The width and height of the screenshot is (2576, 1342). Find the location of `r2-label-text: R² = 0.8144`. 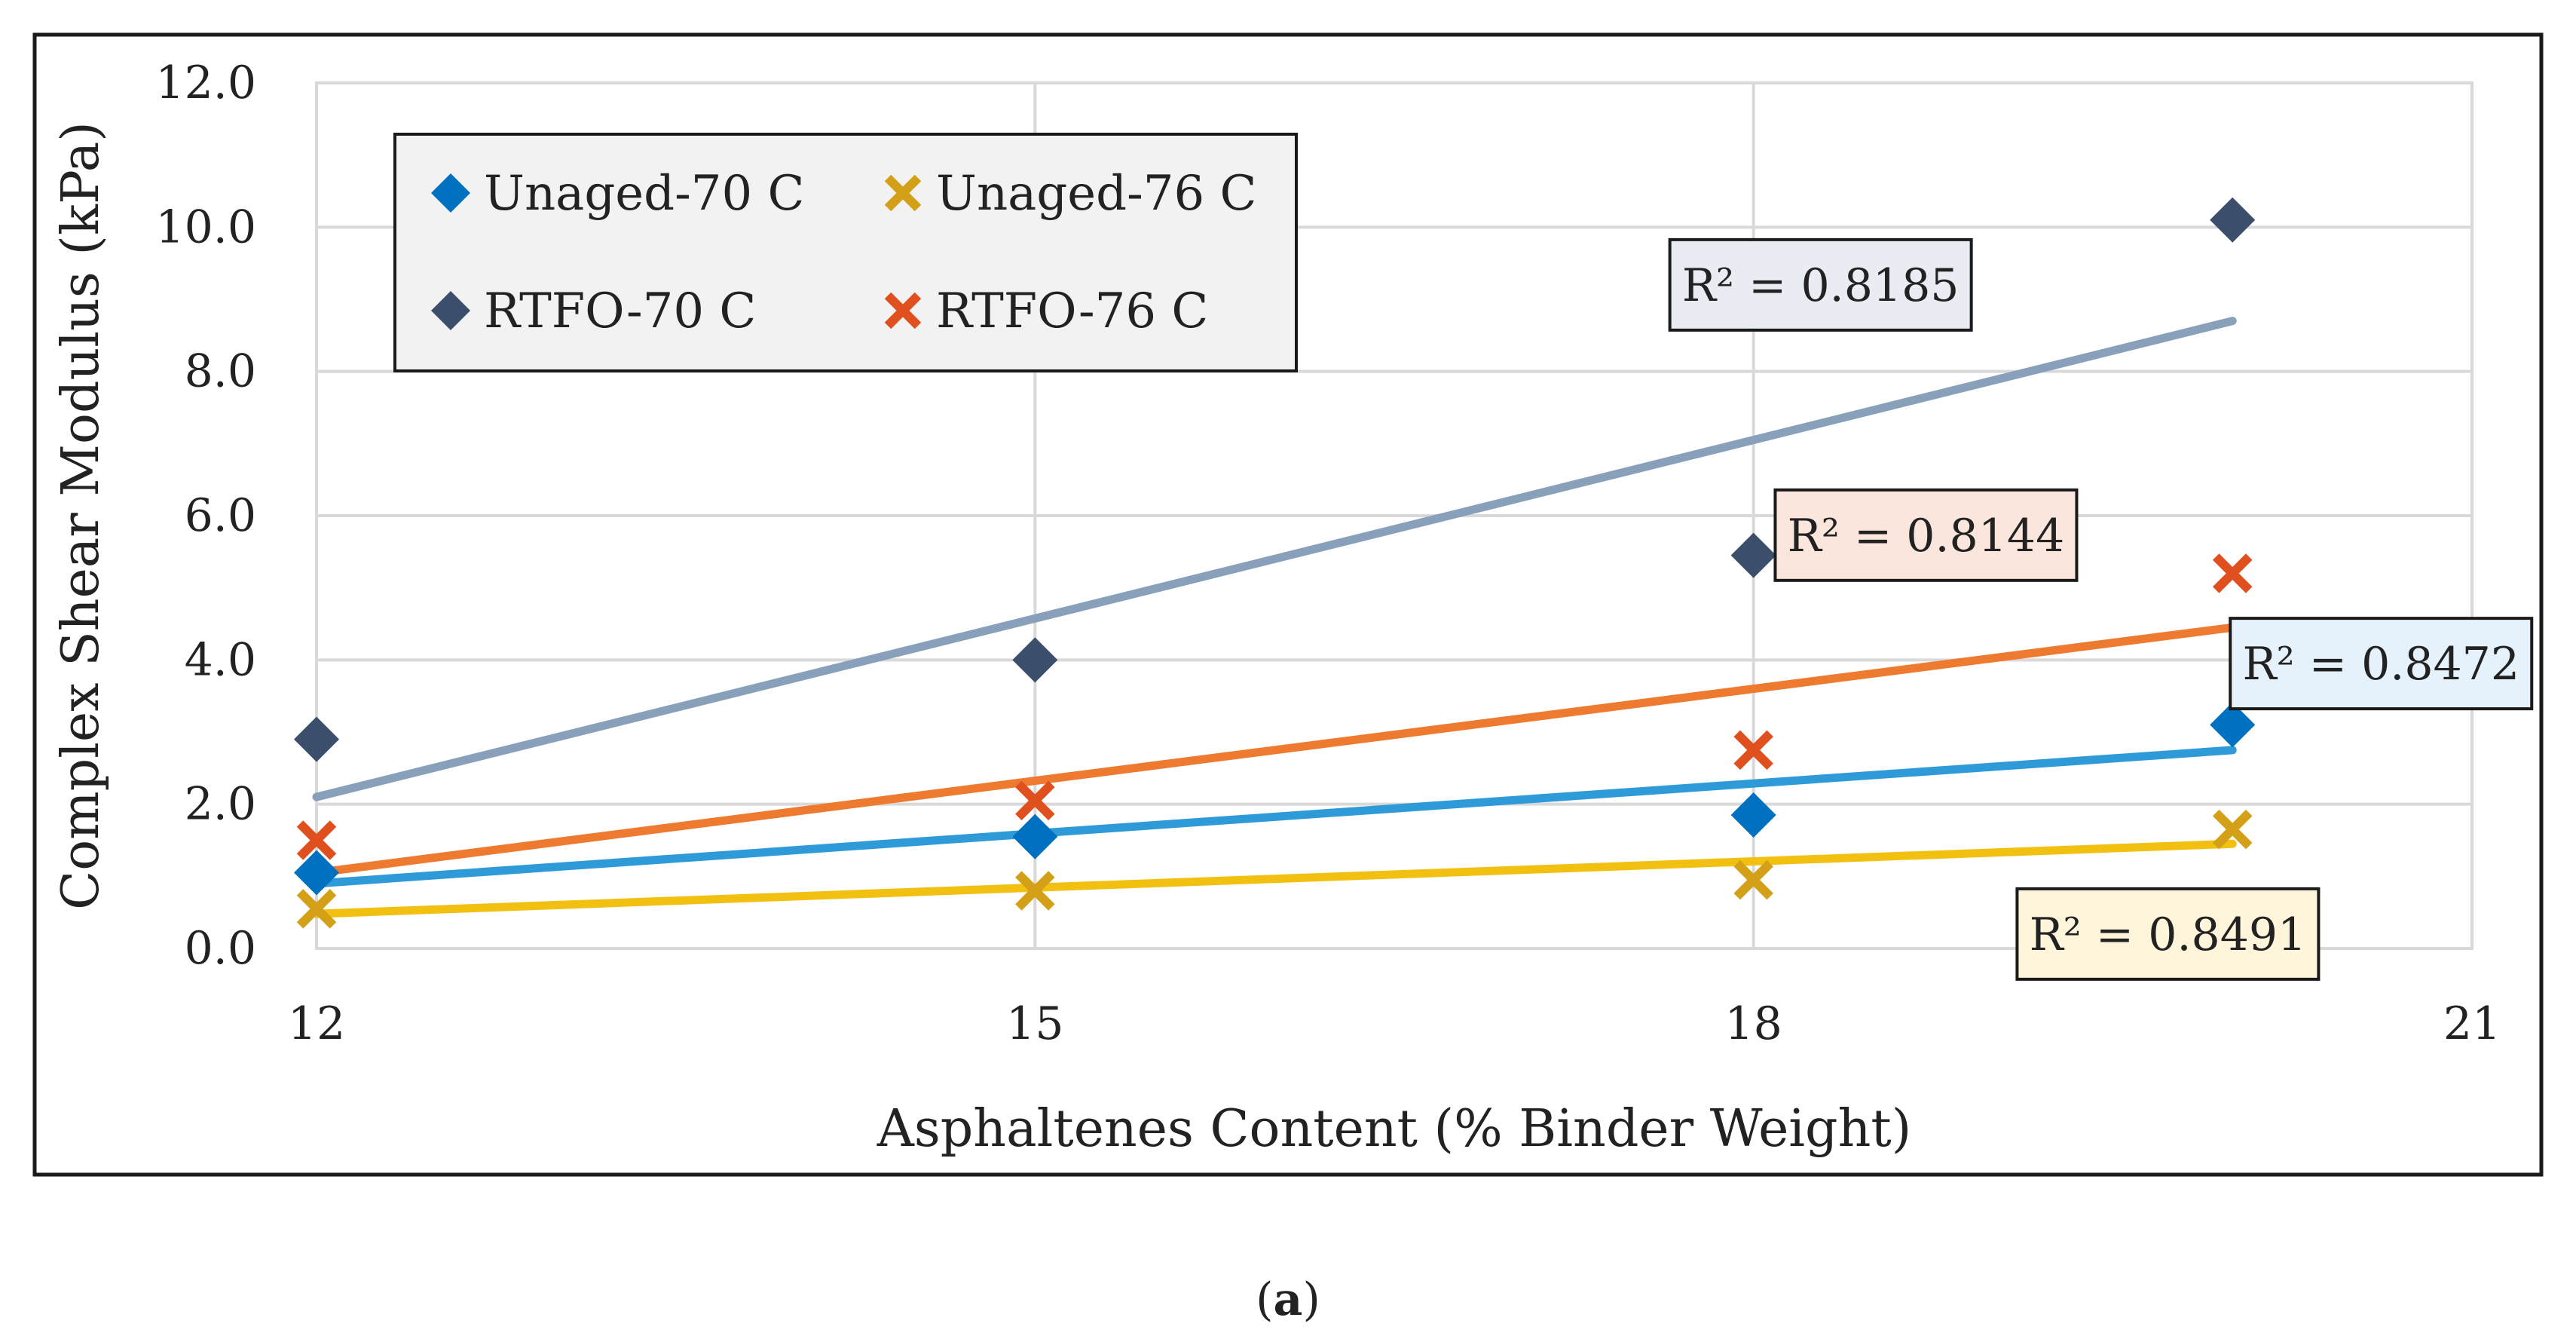

r2-label-text: R² = 0.8144 is located at coordinates (1926, 536).